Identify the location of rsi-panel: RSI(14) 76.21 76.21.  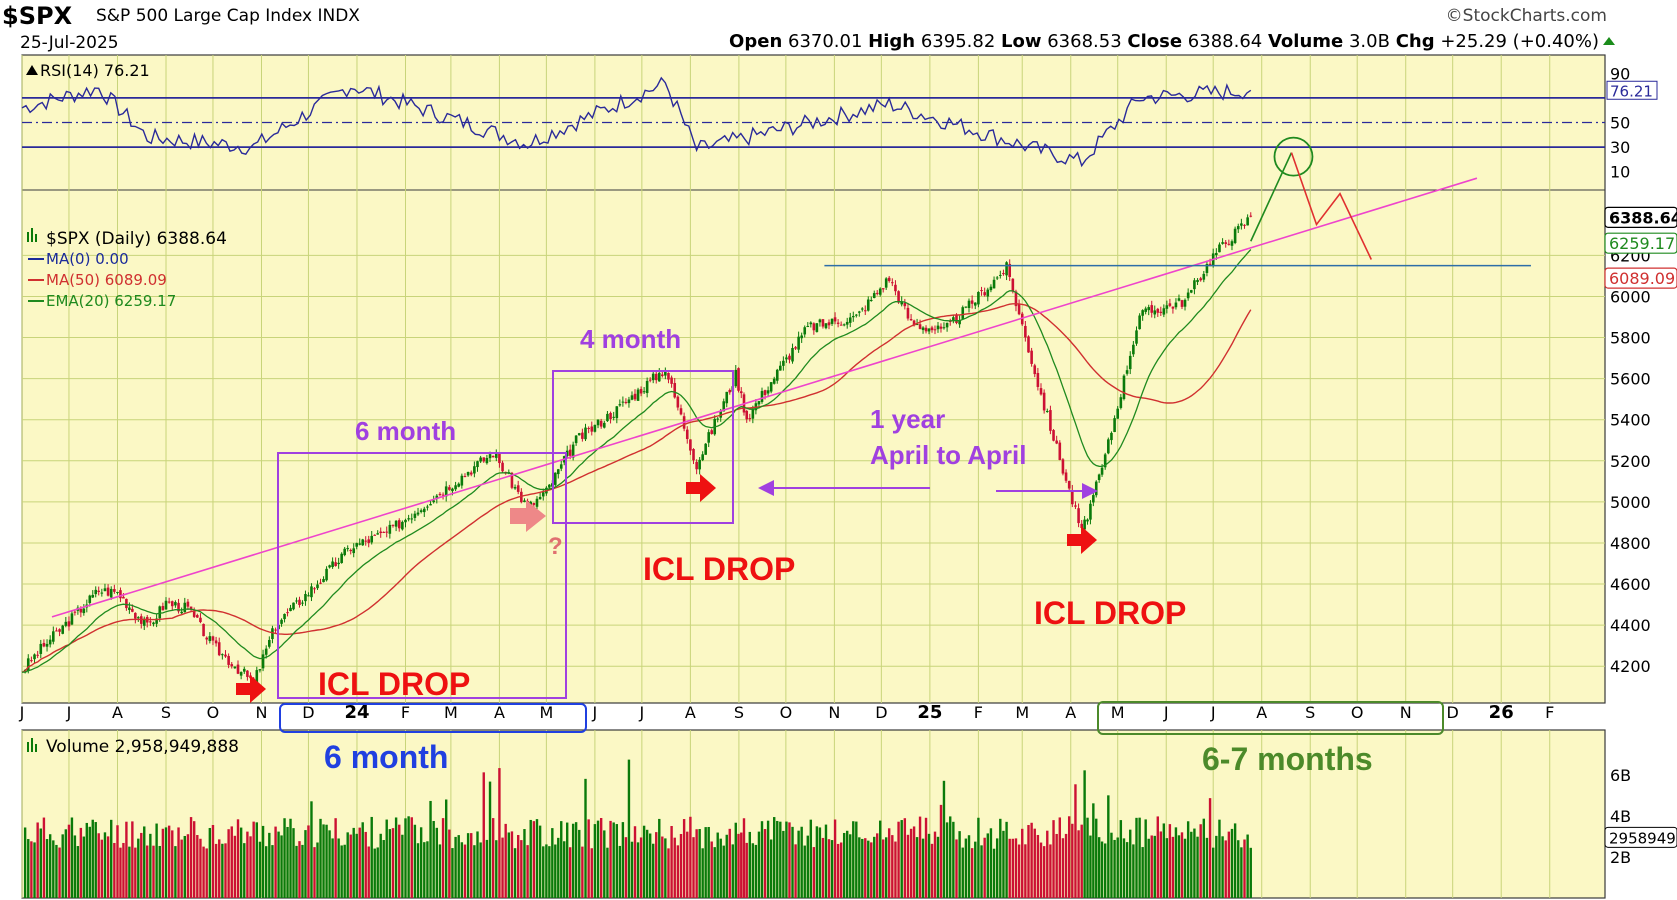
(839, 114).